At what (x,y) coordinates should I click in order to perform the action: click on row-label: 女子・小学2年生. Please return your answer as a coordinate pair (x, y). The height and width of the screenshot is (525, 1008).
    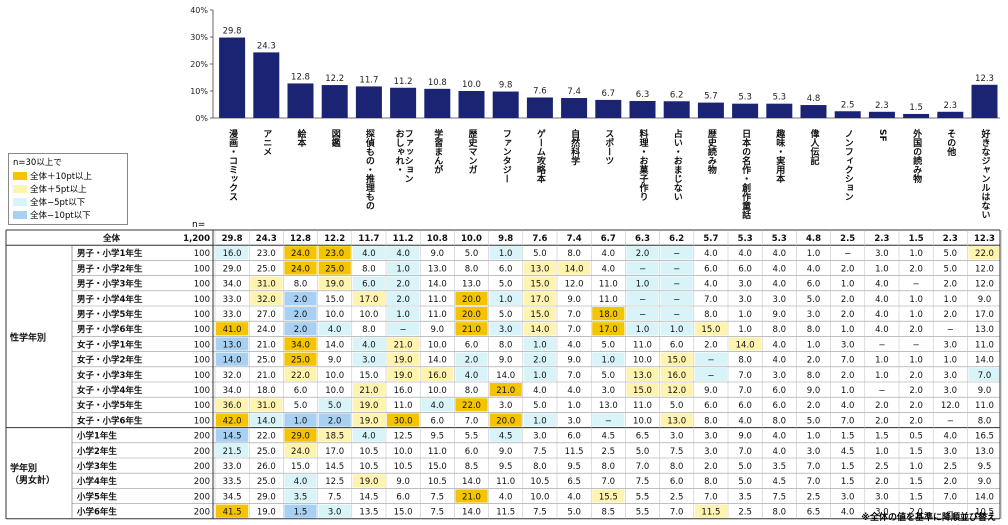
    Looking at the image, I should click on (110, 360).